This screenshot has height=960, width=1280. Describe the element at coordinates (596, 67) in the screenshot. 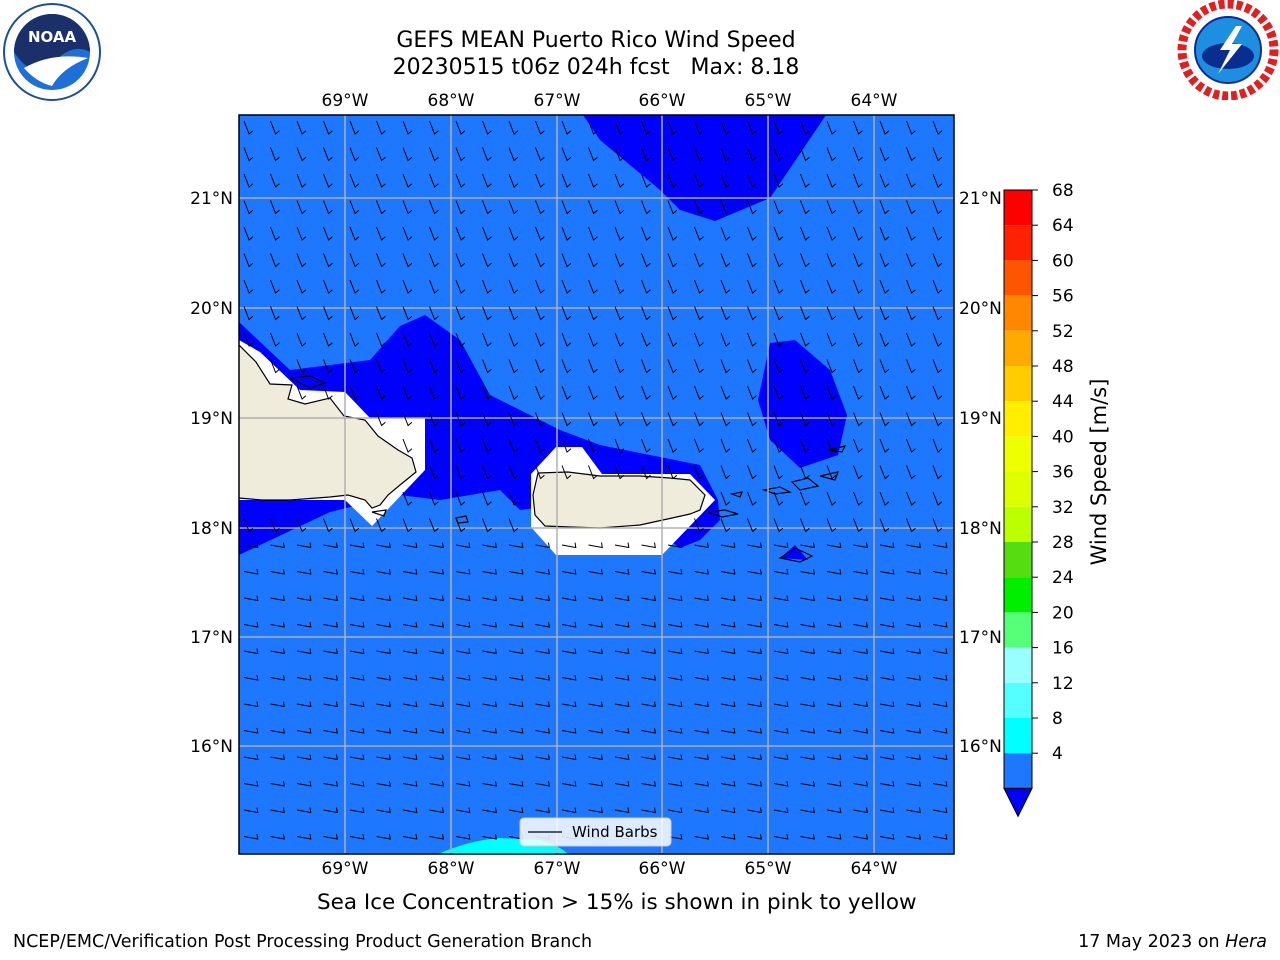

I see `map-subtitle-run: 20230515 t06z 024h fcst Max: 8.18` at that location.